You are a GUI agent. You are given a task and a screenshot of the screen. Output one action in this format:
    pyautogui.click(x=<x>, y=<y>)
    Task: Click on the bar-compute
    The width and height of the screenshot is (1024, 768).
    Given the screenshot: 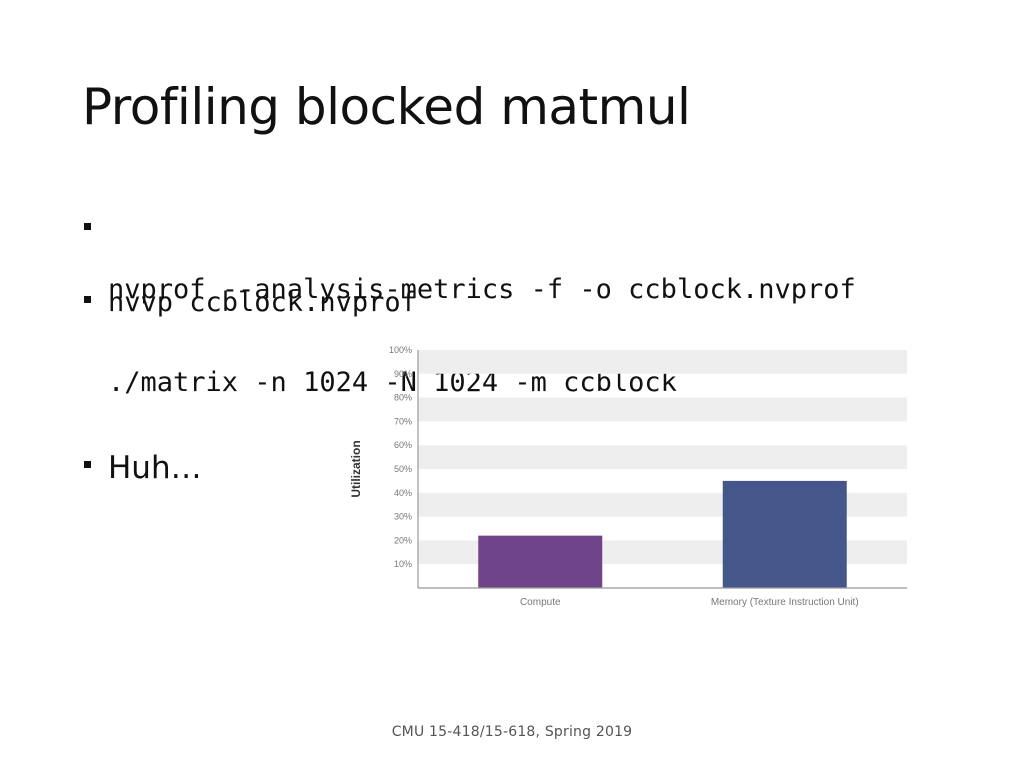 What is the action you would take?
    pyautogui.click(x=540, y=561)
    